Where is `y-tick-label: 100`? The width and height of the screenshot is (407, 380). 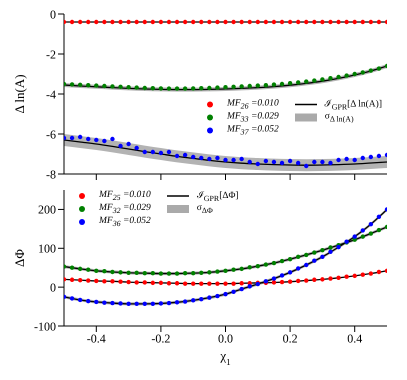 y-tick-label: 100 is located at coordinates (47, 249).